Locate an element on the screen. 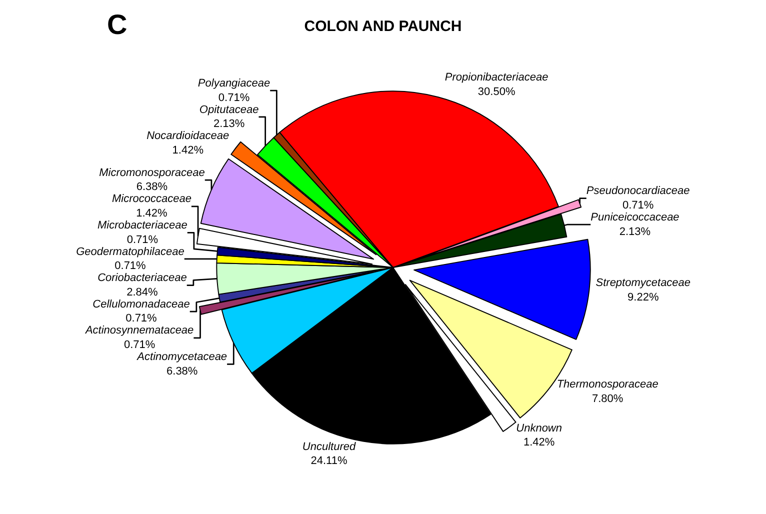  slice-label: Puniceicoccaceae is located at coordinates (635, 217).